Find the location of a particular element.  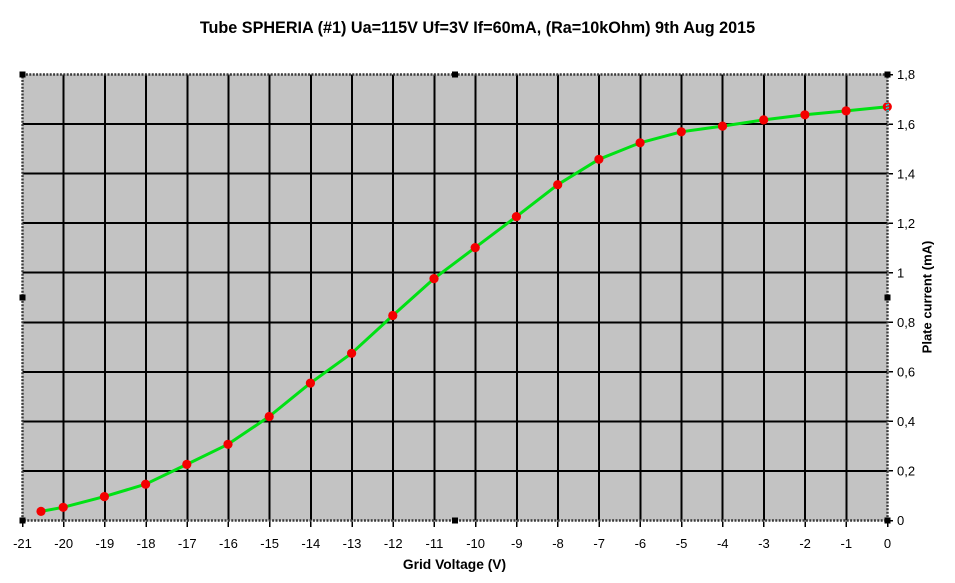

svg-text: -21 is located at coordinates (22, 543).